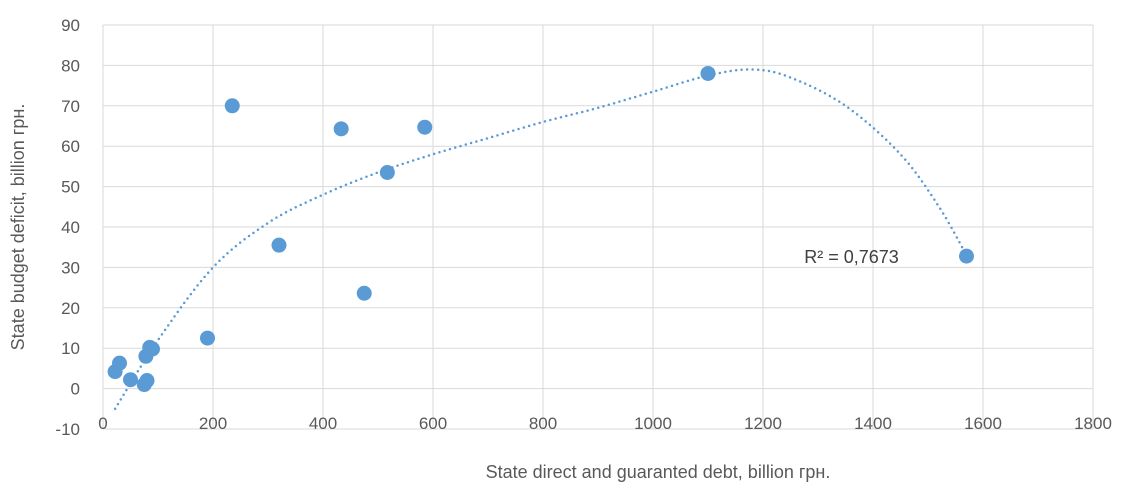  I want to click on y-tick-label: -10, so click(67, 429).